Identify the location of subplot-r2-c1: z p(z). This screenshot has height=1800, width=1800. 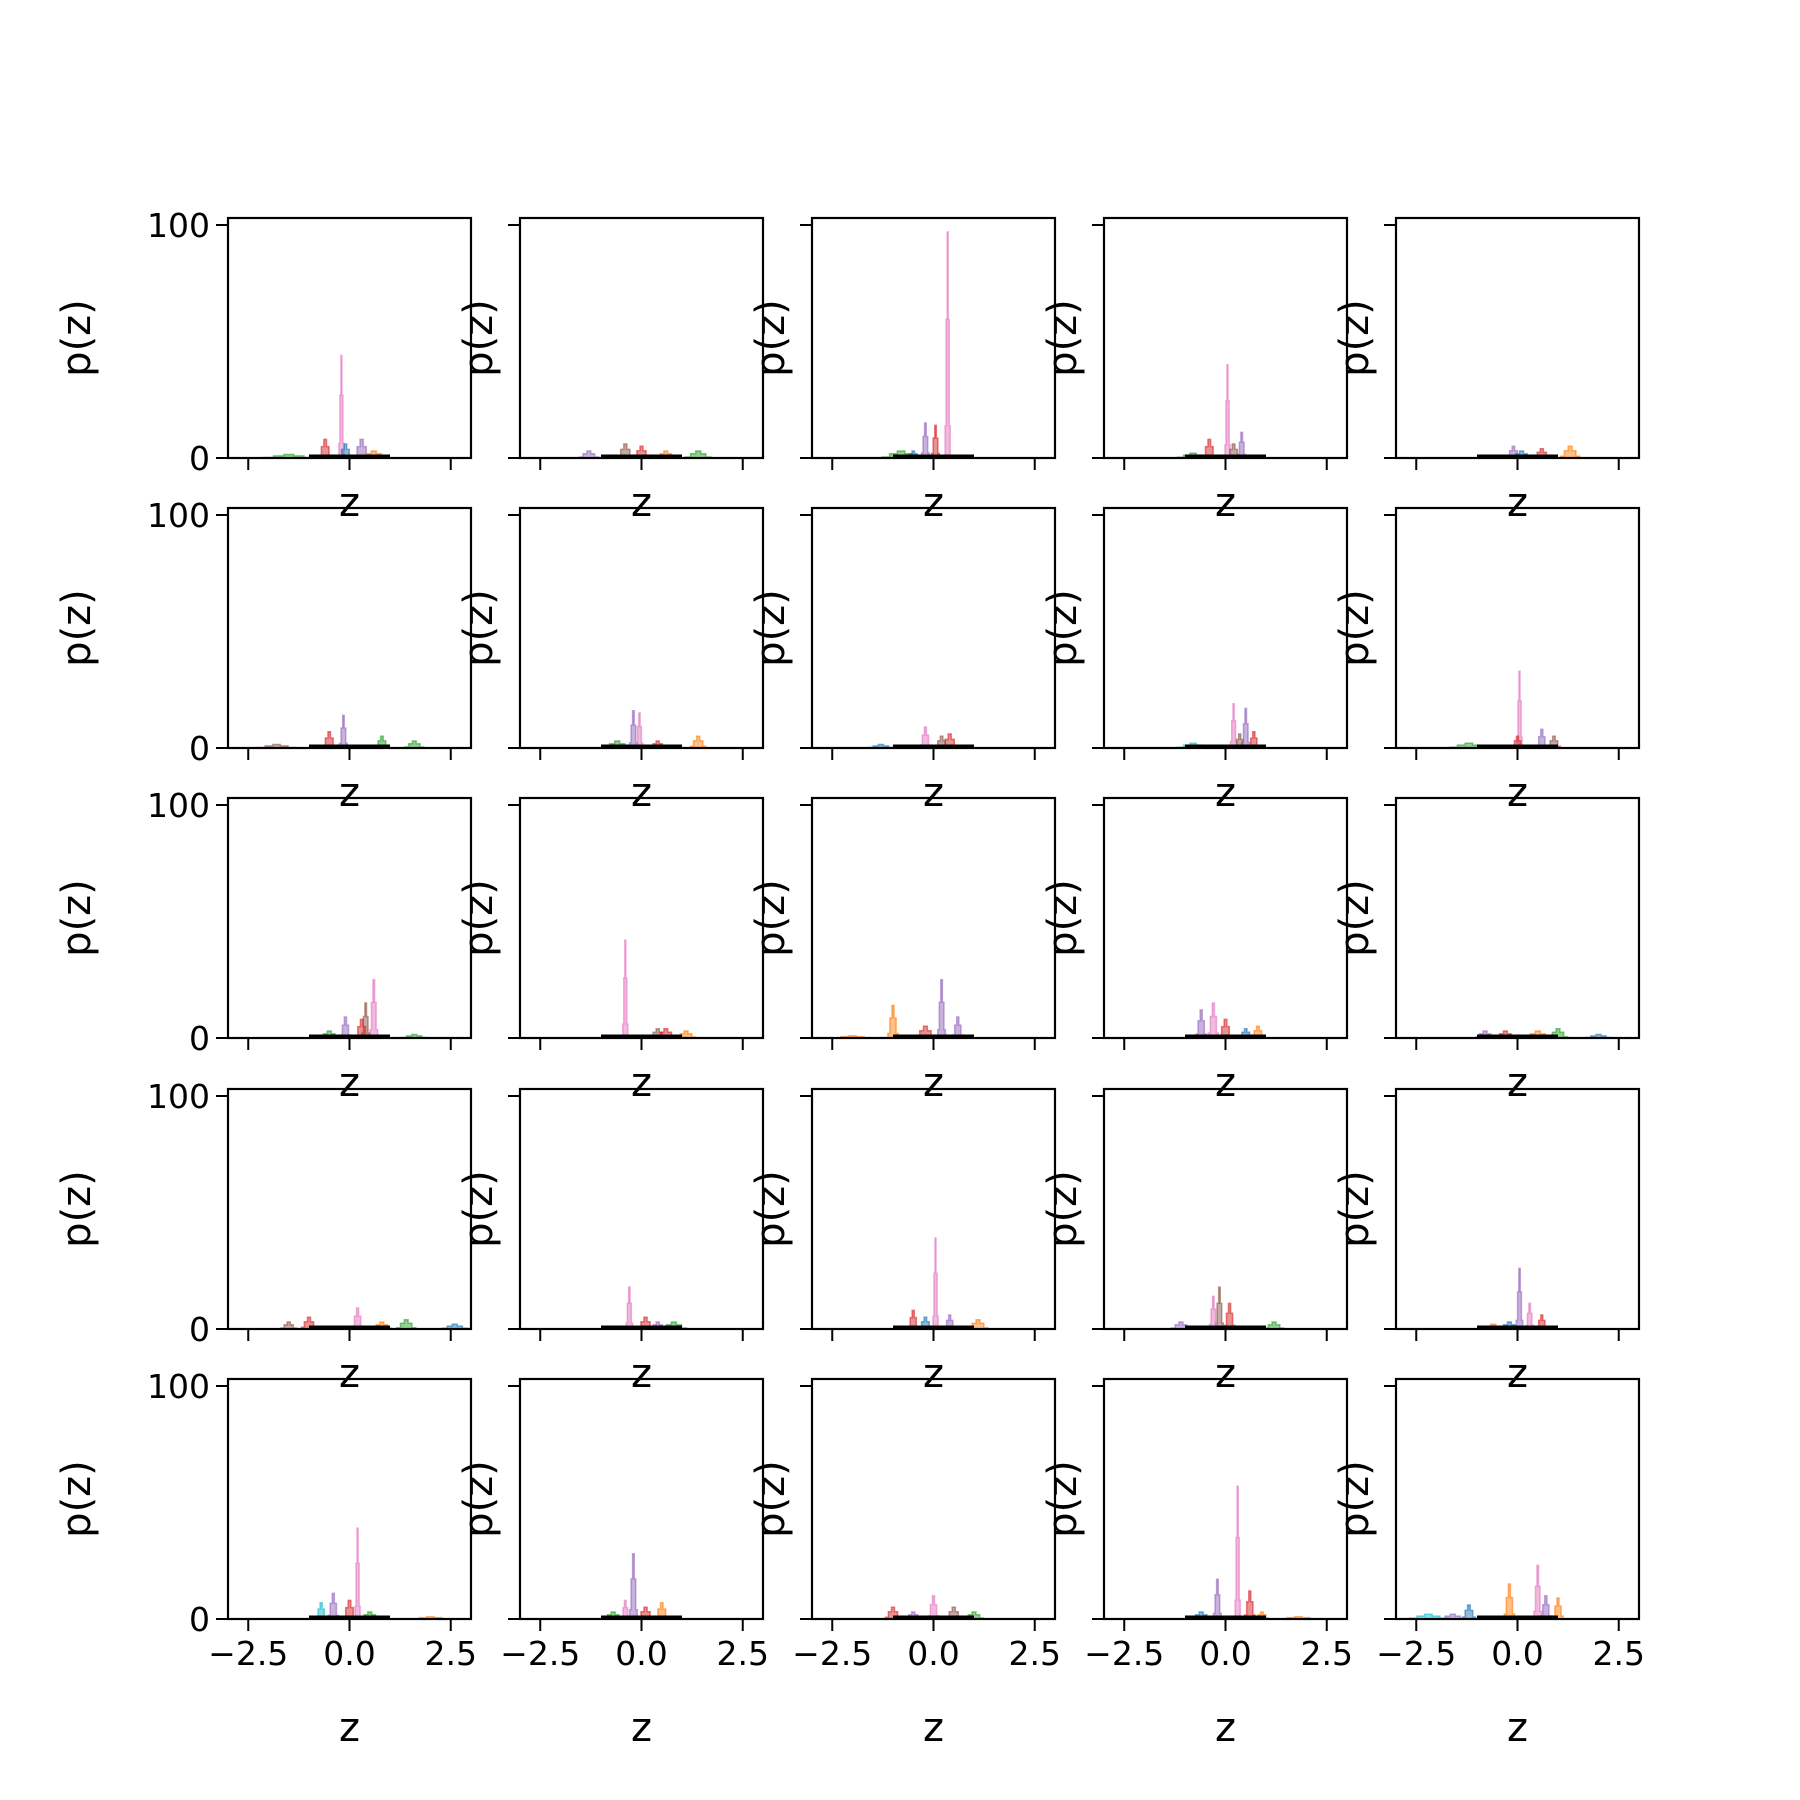
(610, 951).